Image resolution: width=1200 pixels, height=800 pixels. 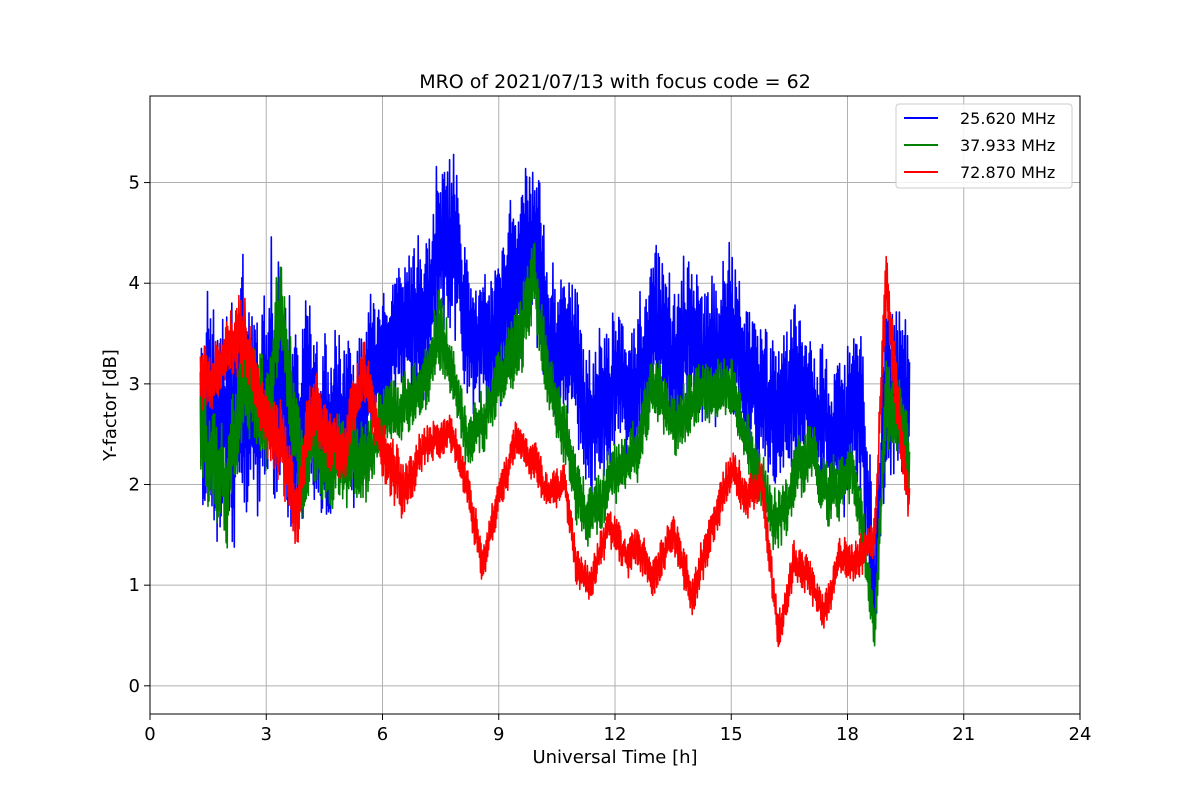 What do you see at coordinates (134, 384) in the screenshot?
I see `y-tick-label: 3` at bounding box center [134, 384].